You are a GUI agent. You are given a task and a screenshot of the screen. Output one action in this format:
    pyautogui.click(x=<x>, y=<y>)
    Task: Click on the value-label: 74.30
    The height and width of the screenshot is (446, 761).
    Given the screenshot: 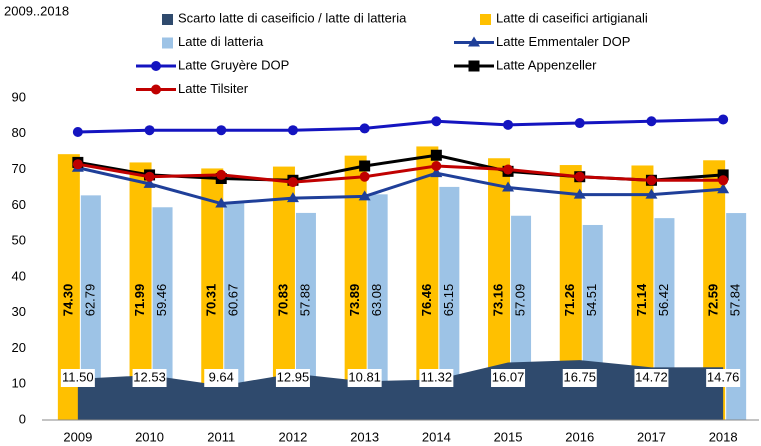 What is the action you would take?
    pyautogui.click(x=67, y=300)
    